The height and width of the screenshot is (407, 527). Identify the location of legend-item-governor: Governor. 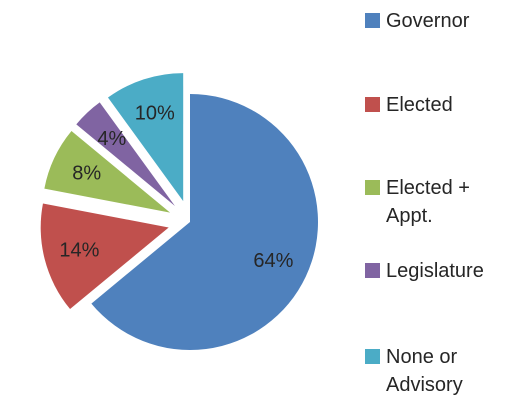
(417, 21).